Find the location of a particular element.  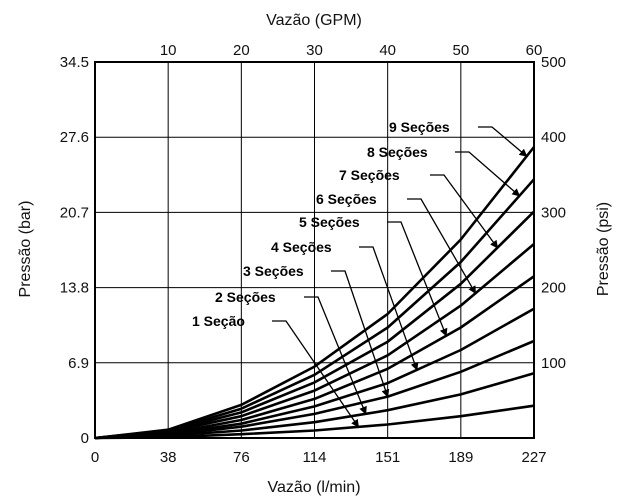

series-label: 6 Seções is located at coordinates (346, 199).